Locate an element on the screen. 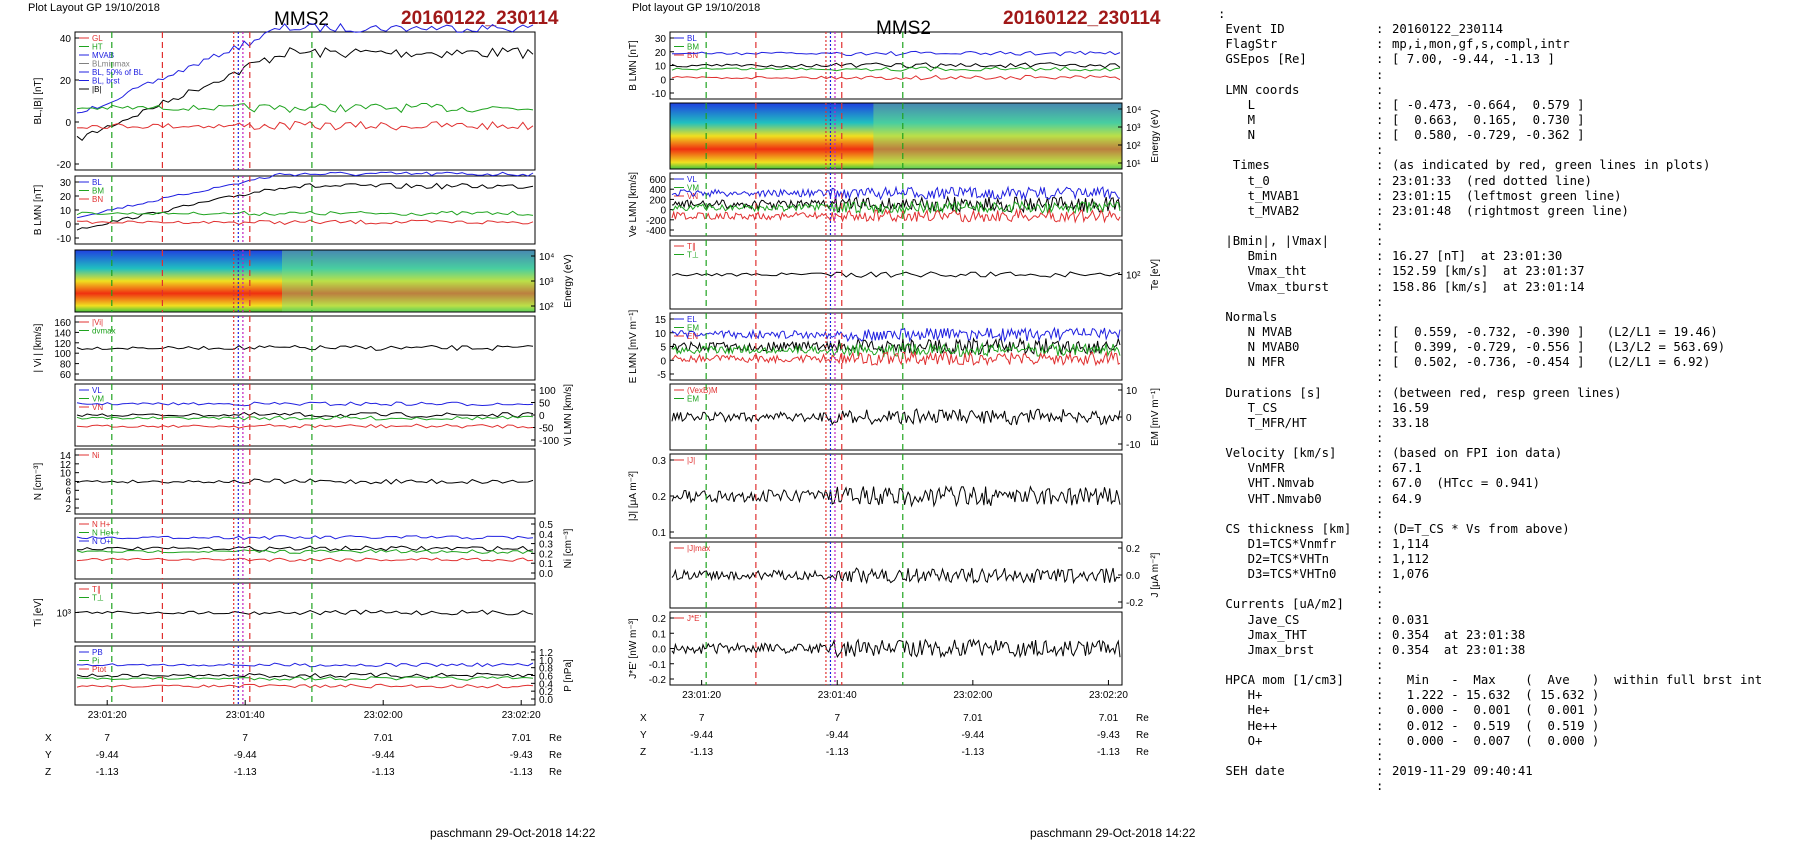 The image size is (1804, 841). axis-label: P [nPa] is located at coordinates (568, 675).